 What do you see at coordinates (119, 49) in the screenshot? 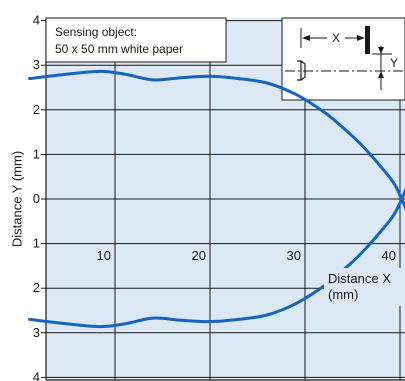
I see `annotation-line-2: 50 x 50 mm white paper` at bounding box center [119, 49].